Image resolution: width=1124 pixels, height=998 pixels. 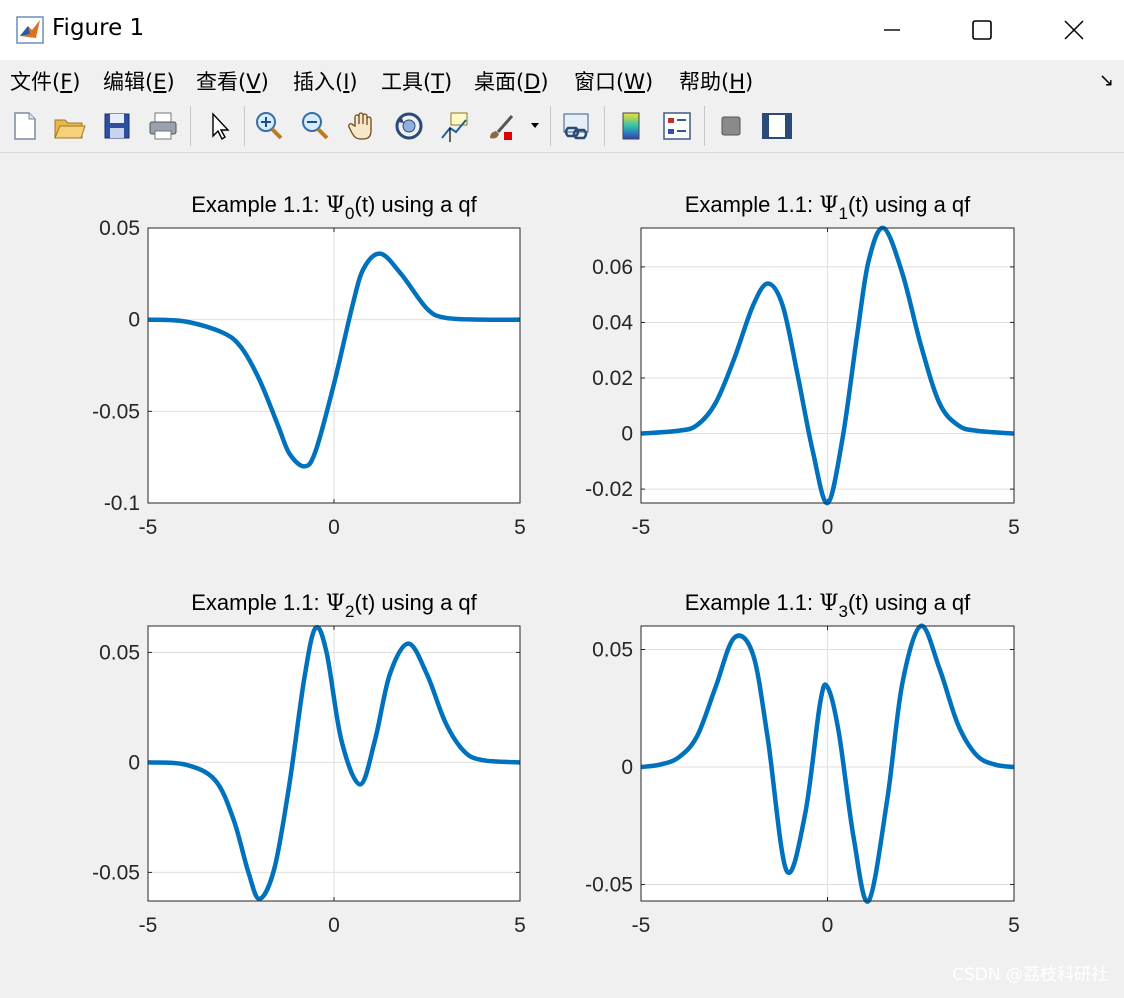 I want to click on y-tick-label: -0.02, so click(x=609, y=489).